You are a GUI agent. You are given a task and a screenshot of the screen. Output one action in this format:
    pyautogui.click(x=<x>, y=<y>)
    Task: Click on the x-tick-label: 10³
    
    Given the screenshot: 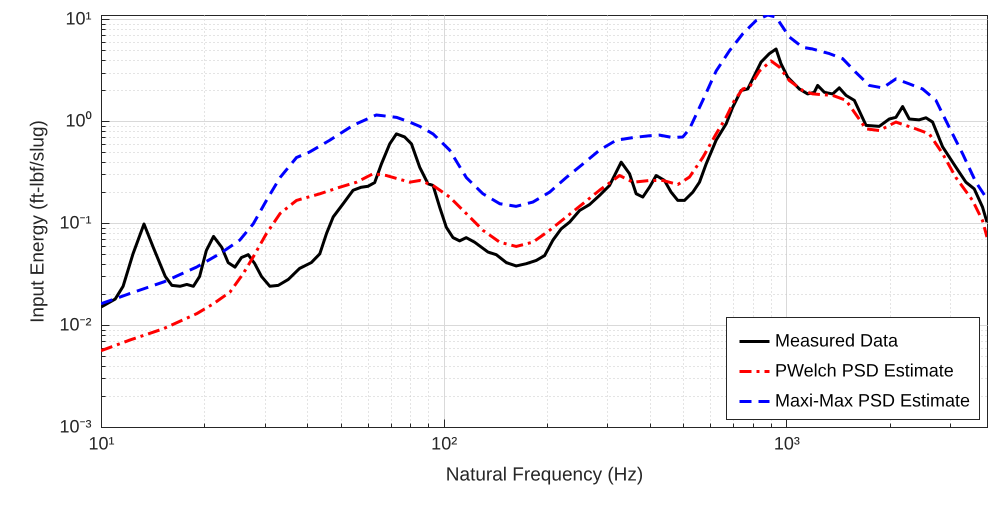 What is the action you would take?
    pyautogui.click(x=787, y=444)
    